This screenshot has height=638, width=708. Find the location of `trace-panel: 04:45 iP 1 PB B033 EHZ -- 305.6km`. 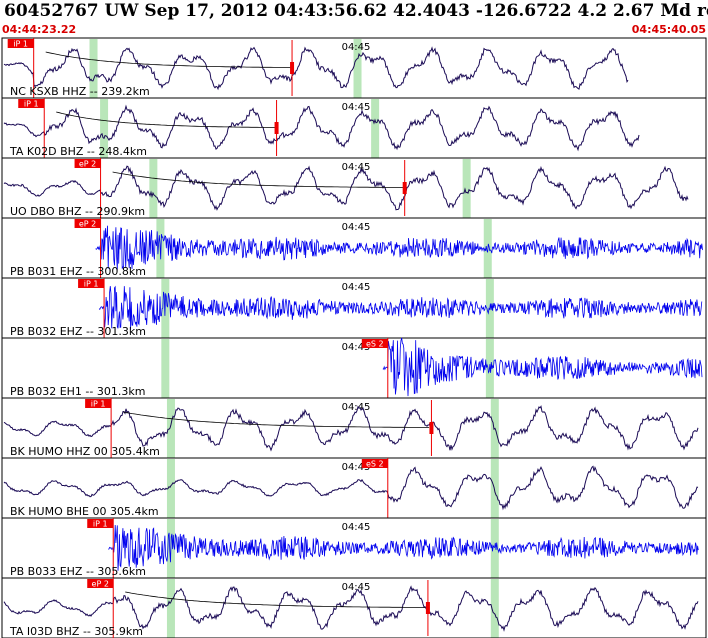

trace-panel: 04:45 iP 1 PB B033 EHZ -- 305.6km is located at coordinates (354, 548).